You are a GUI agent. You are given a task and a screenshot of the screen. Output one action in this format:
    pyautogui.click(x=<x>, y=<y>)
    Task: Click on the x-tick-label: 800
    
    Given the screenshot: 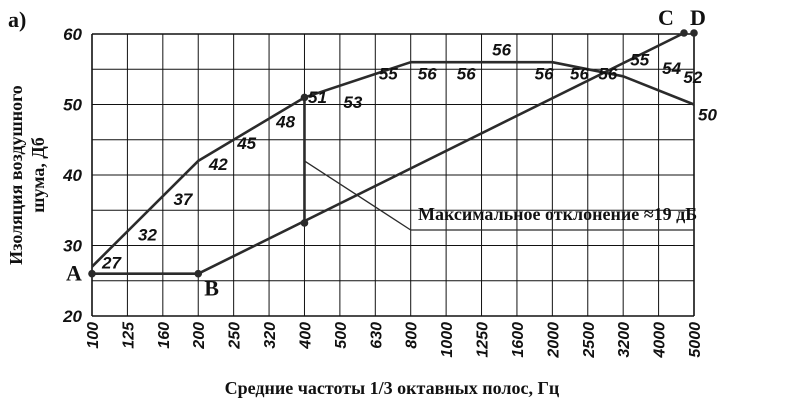 What is the action you would take?
    pyautogui.click(x=412, y=335)
    